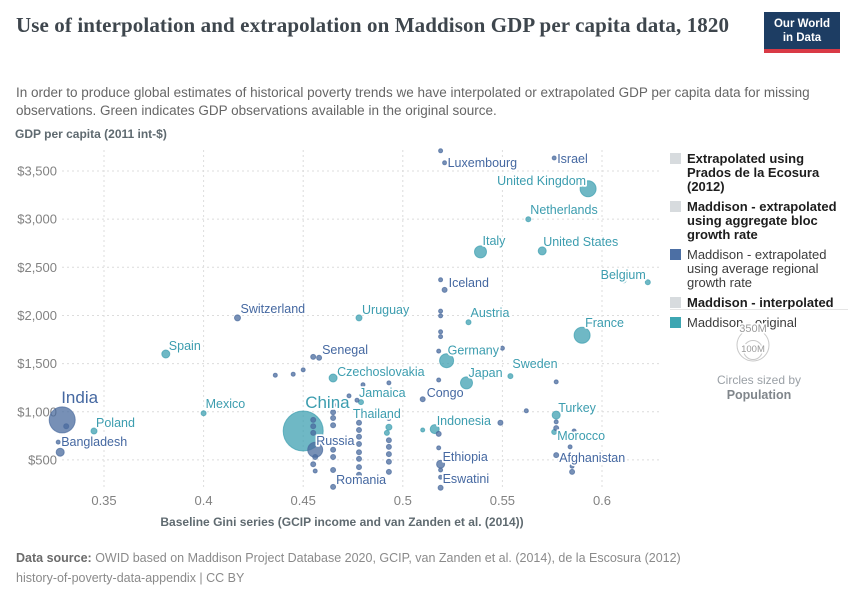  What do you see at coordinates (434, 429) in the screenshot?
I see `data-point-indonesia` at bounding box center [434, 429].